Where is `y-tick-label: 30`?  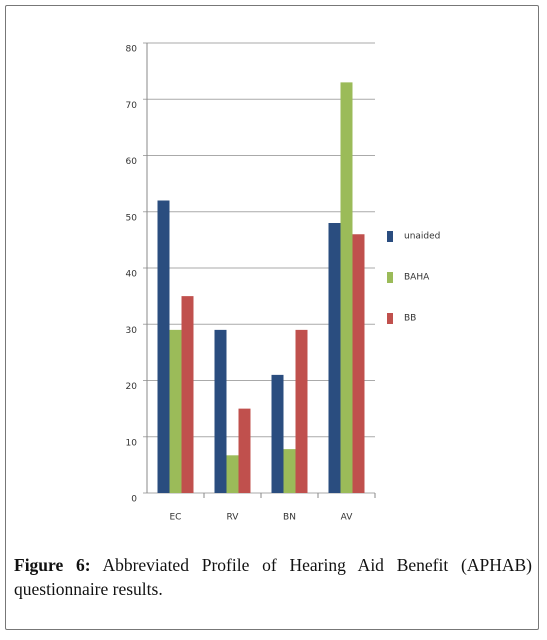 y-tick-label: 30 is located at coordinates (132, 331).